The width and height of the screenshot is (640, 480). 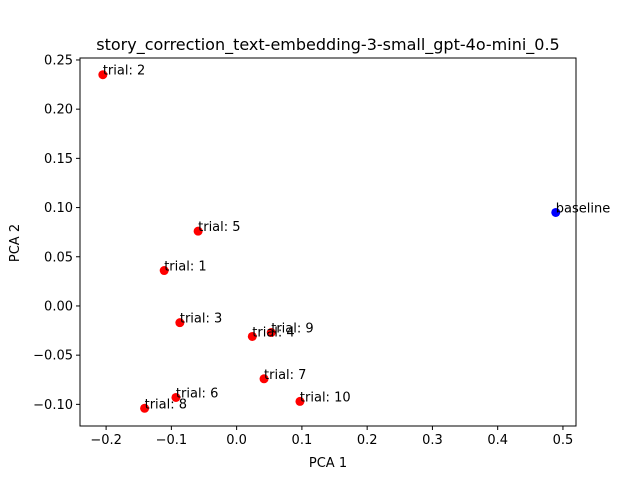 What do you see at coordinates (185, 267) in the screenshot?
I see `scatter-point-label: trial: 1` at bounding box center [185, 267].